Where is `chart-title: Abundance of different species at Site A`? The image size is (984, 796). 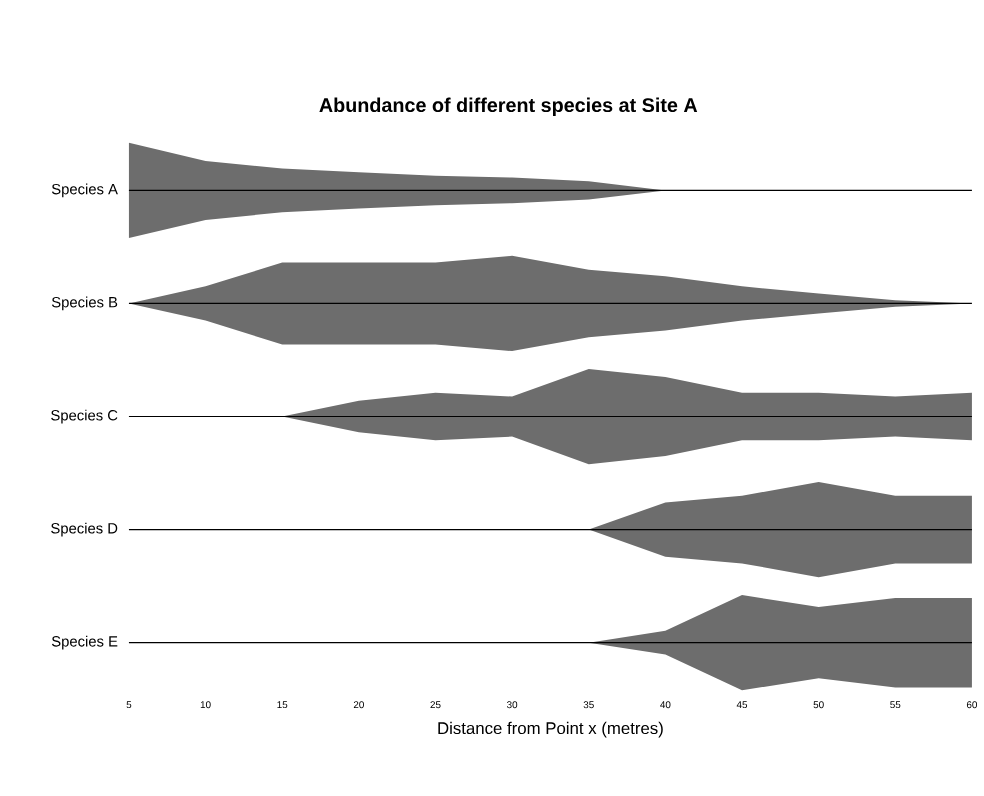 chart-title: Abundance of different species at Site A is located at coordinates (508, 107).